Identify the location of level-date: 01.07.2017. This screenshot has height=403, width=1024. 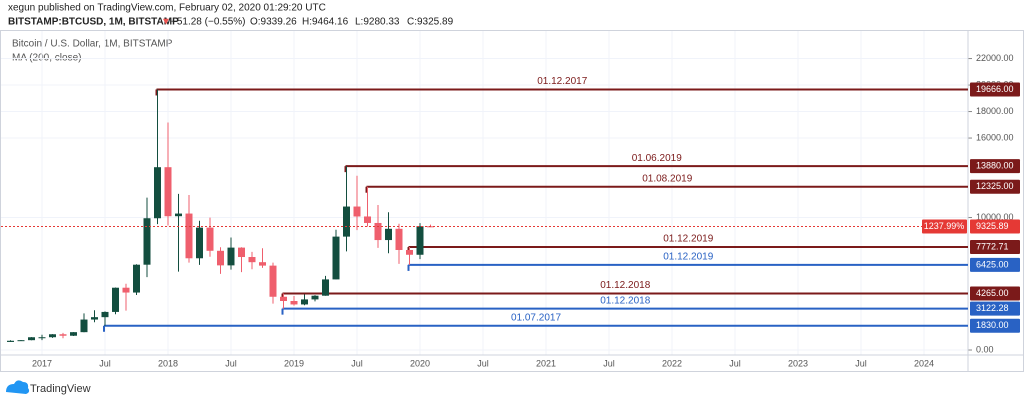
(536, 317).